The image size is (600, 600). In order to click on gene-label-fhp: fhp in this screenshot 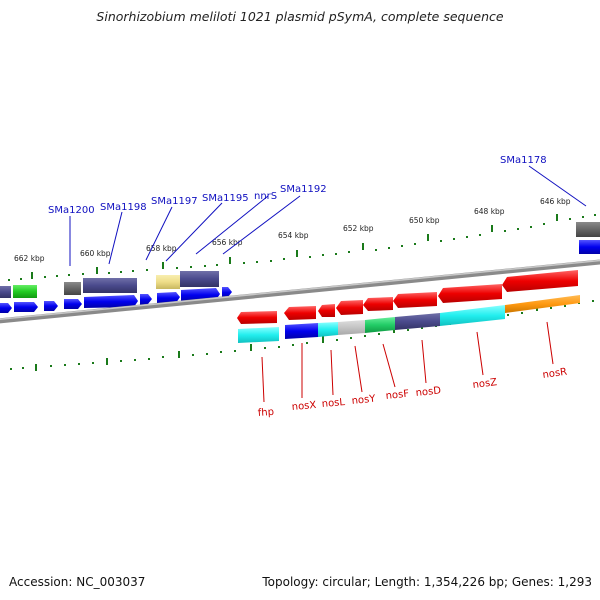, I will do `click(265, 413)`.